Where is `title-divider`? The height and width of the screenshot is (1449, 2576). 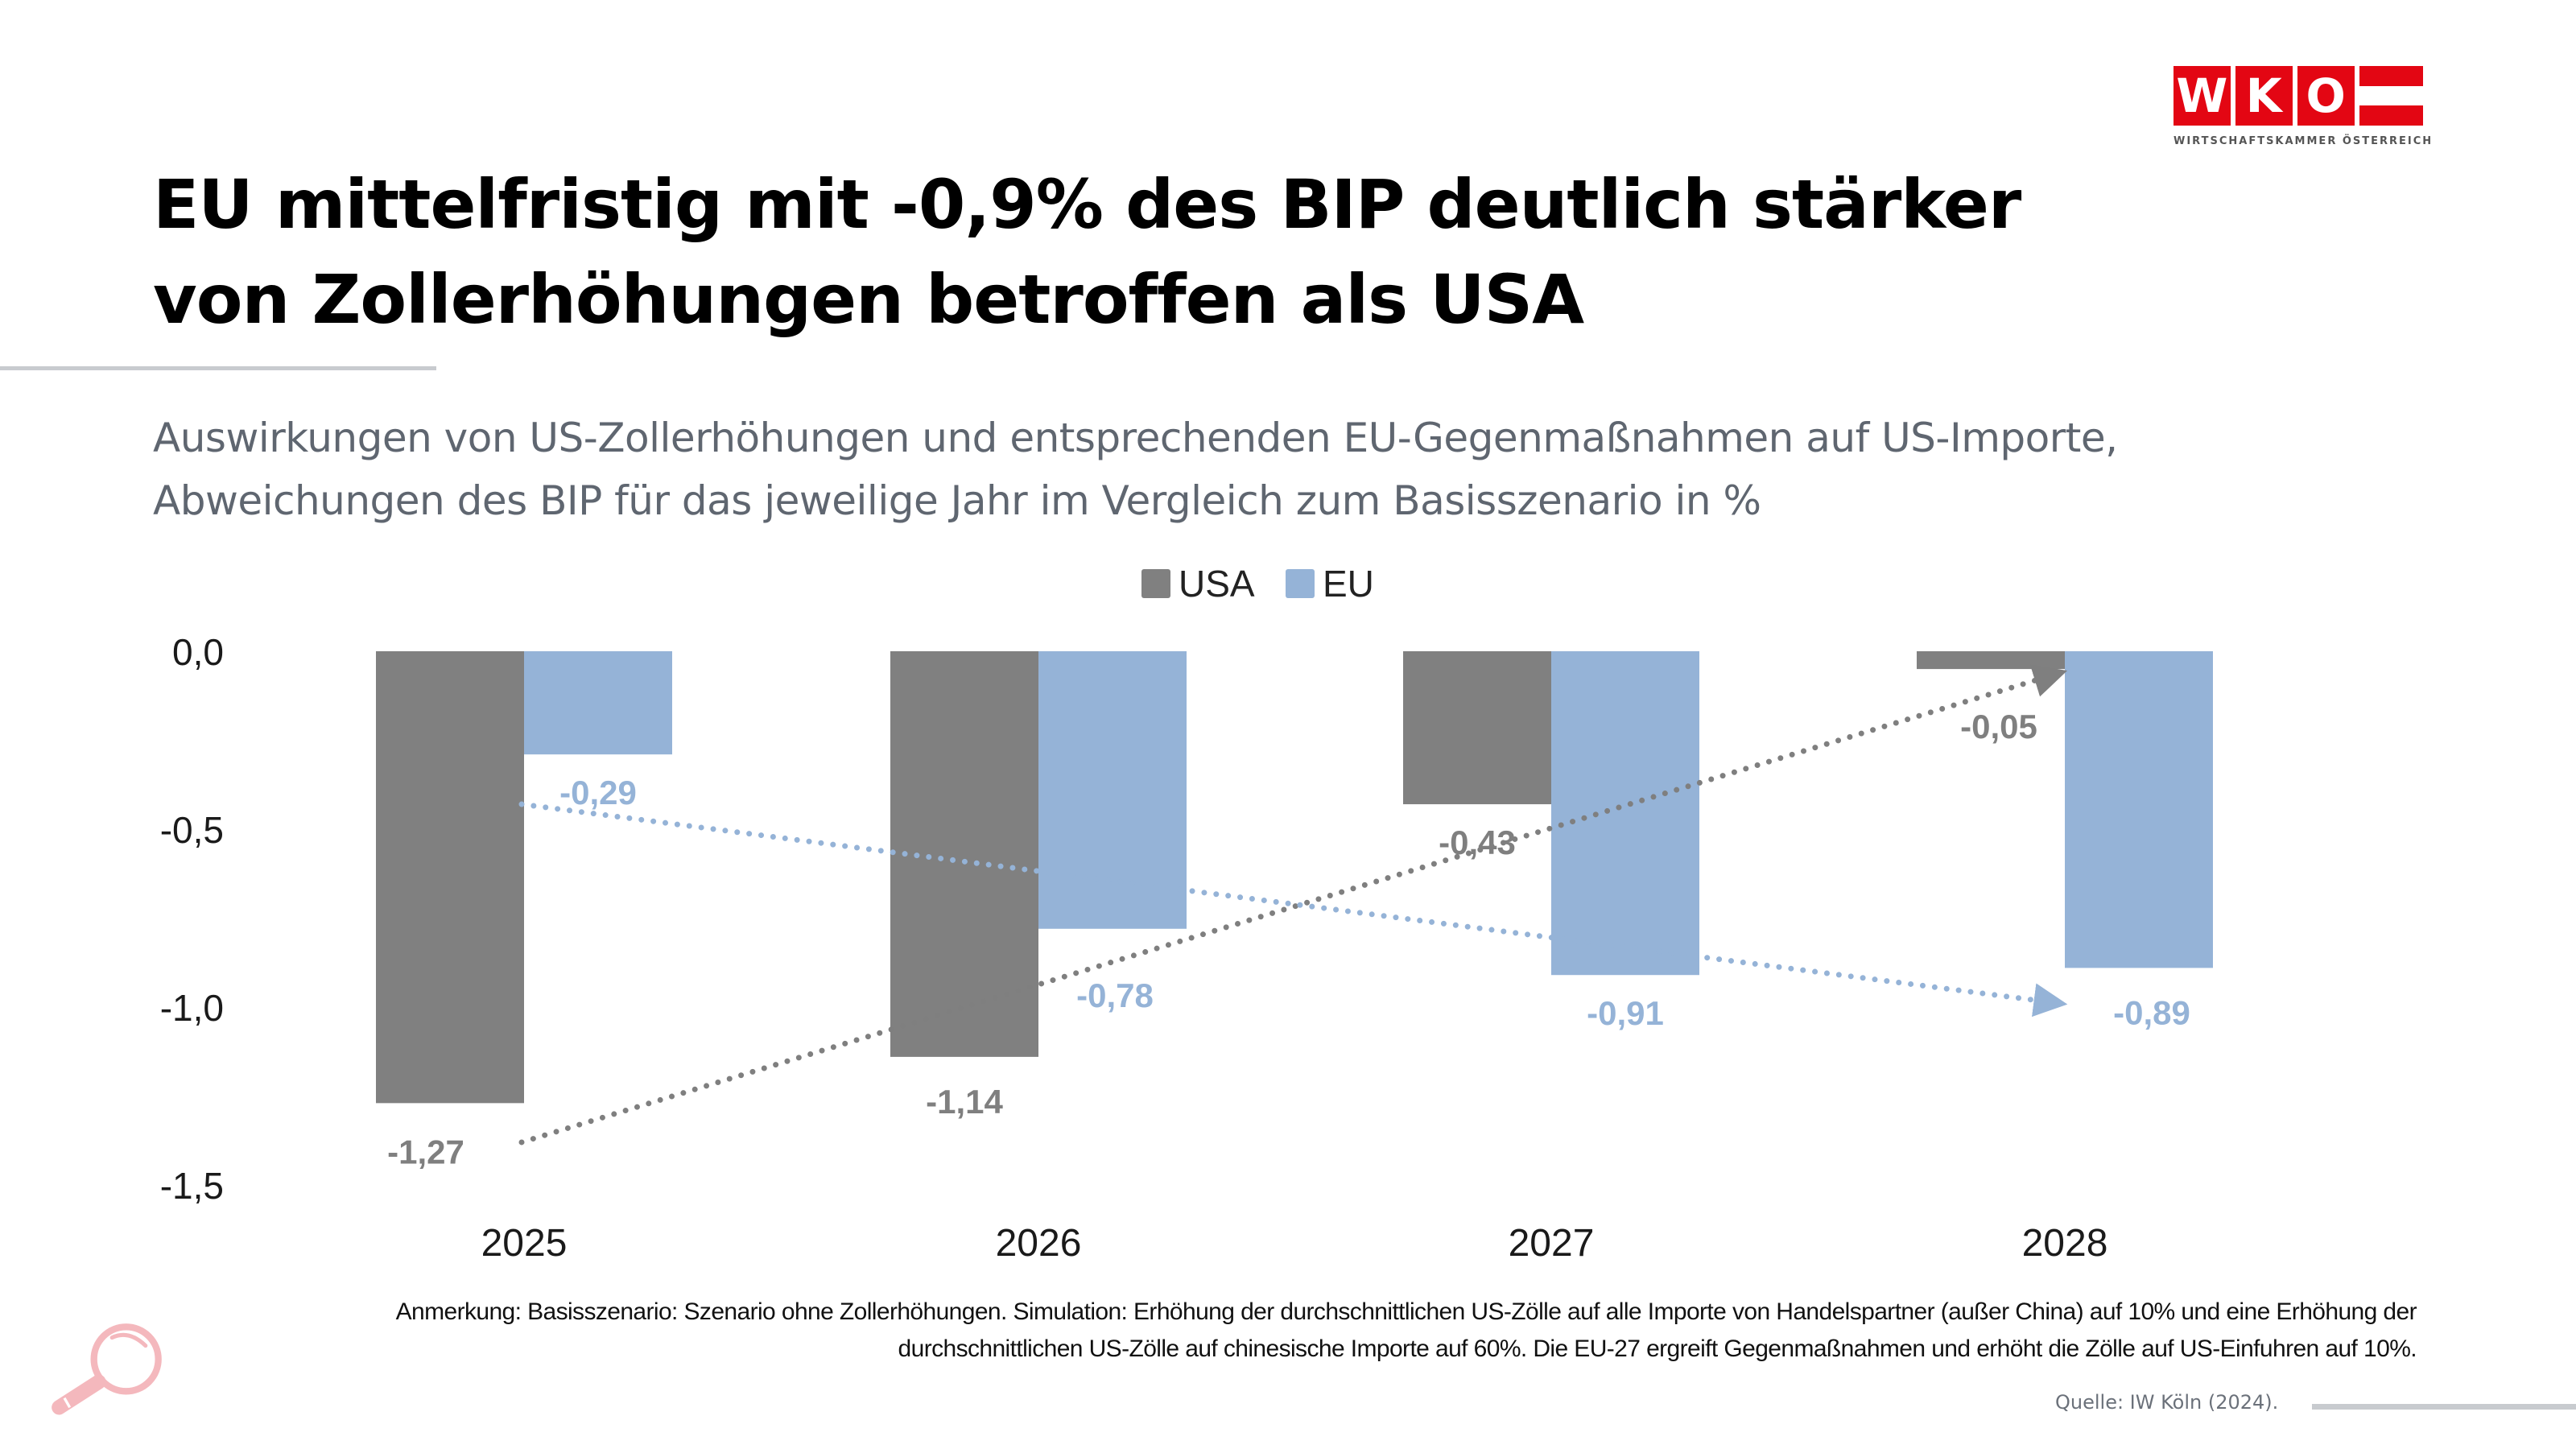 title-divider is located at coordinates (218, 368).